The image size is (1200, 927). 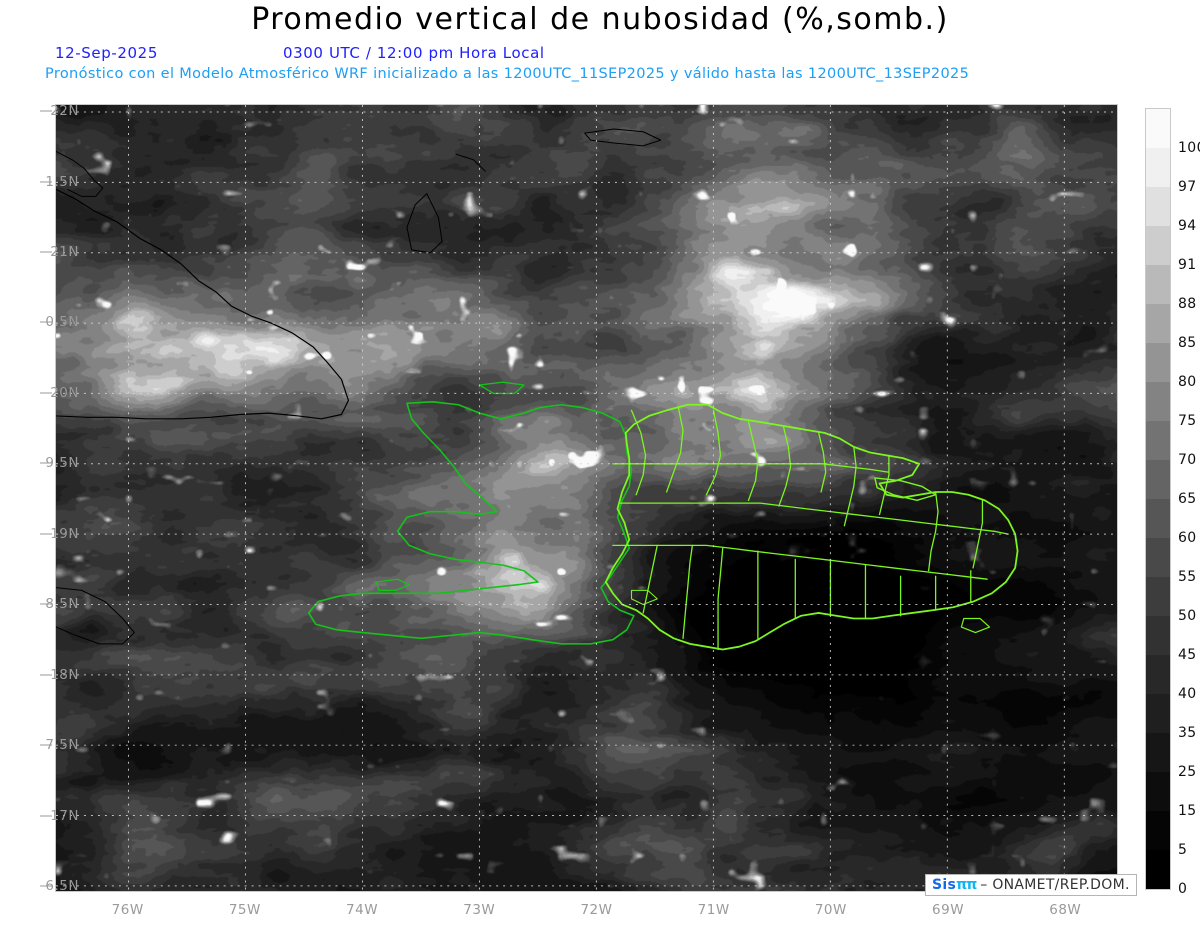 I want to click on colorbar-tick-label: 97, so click(x=1187, y=187).